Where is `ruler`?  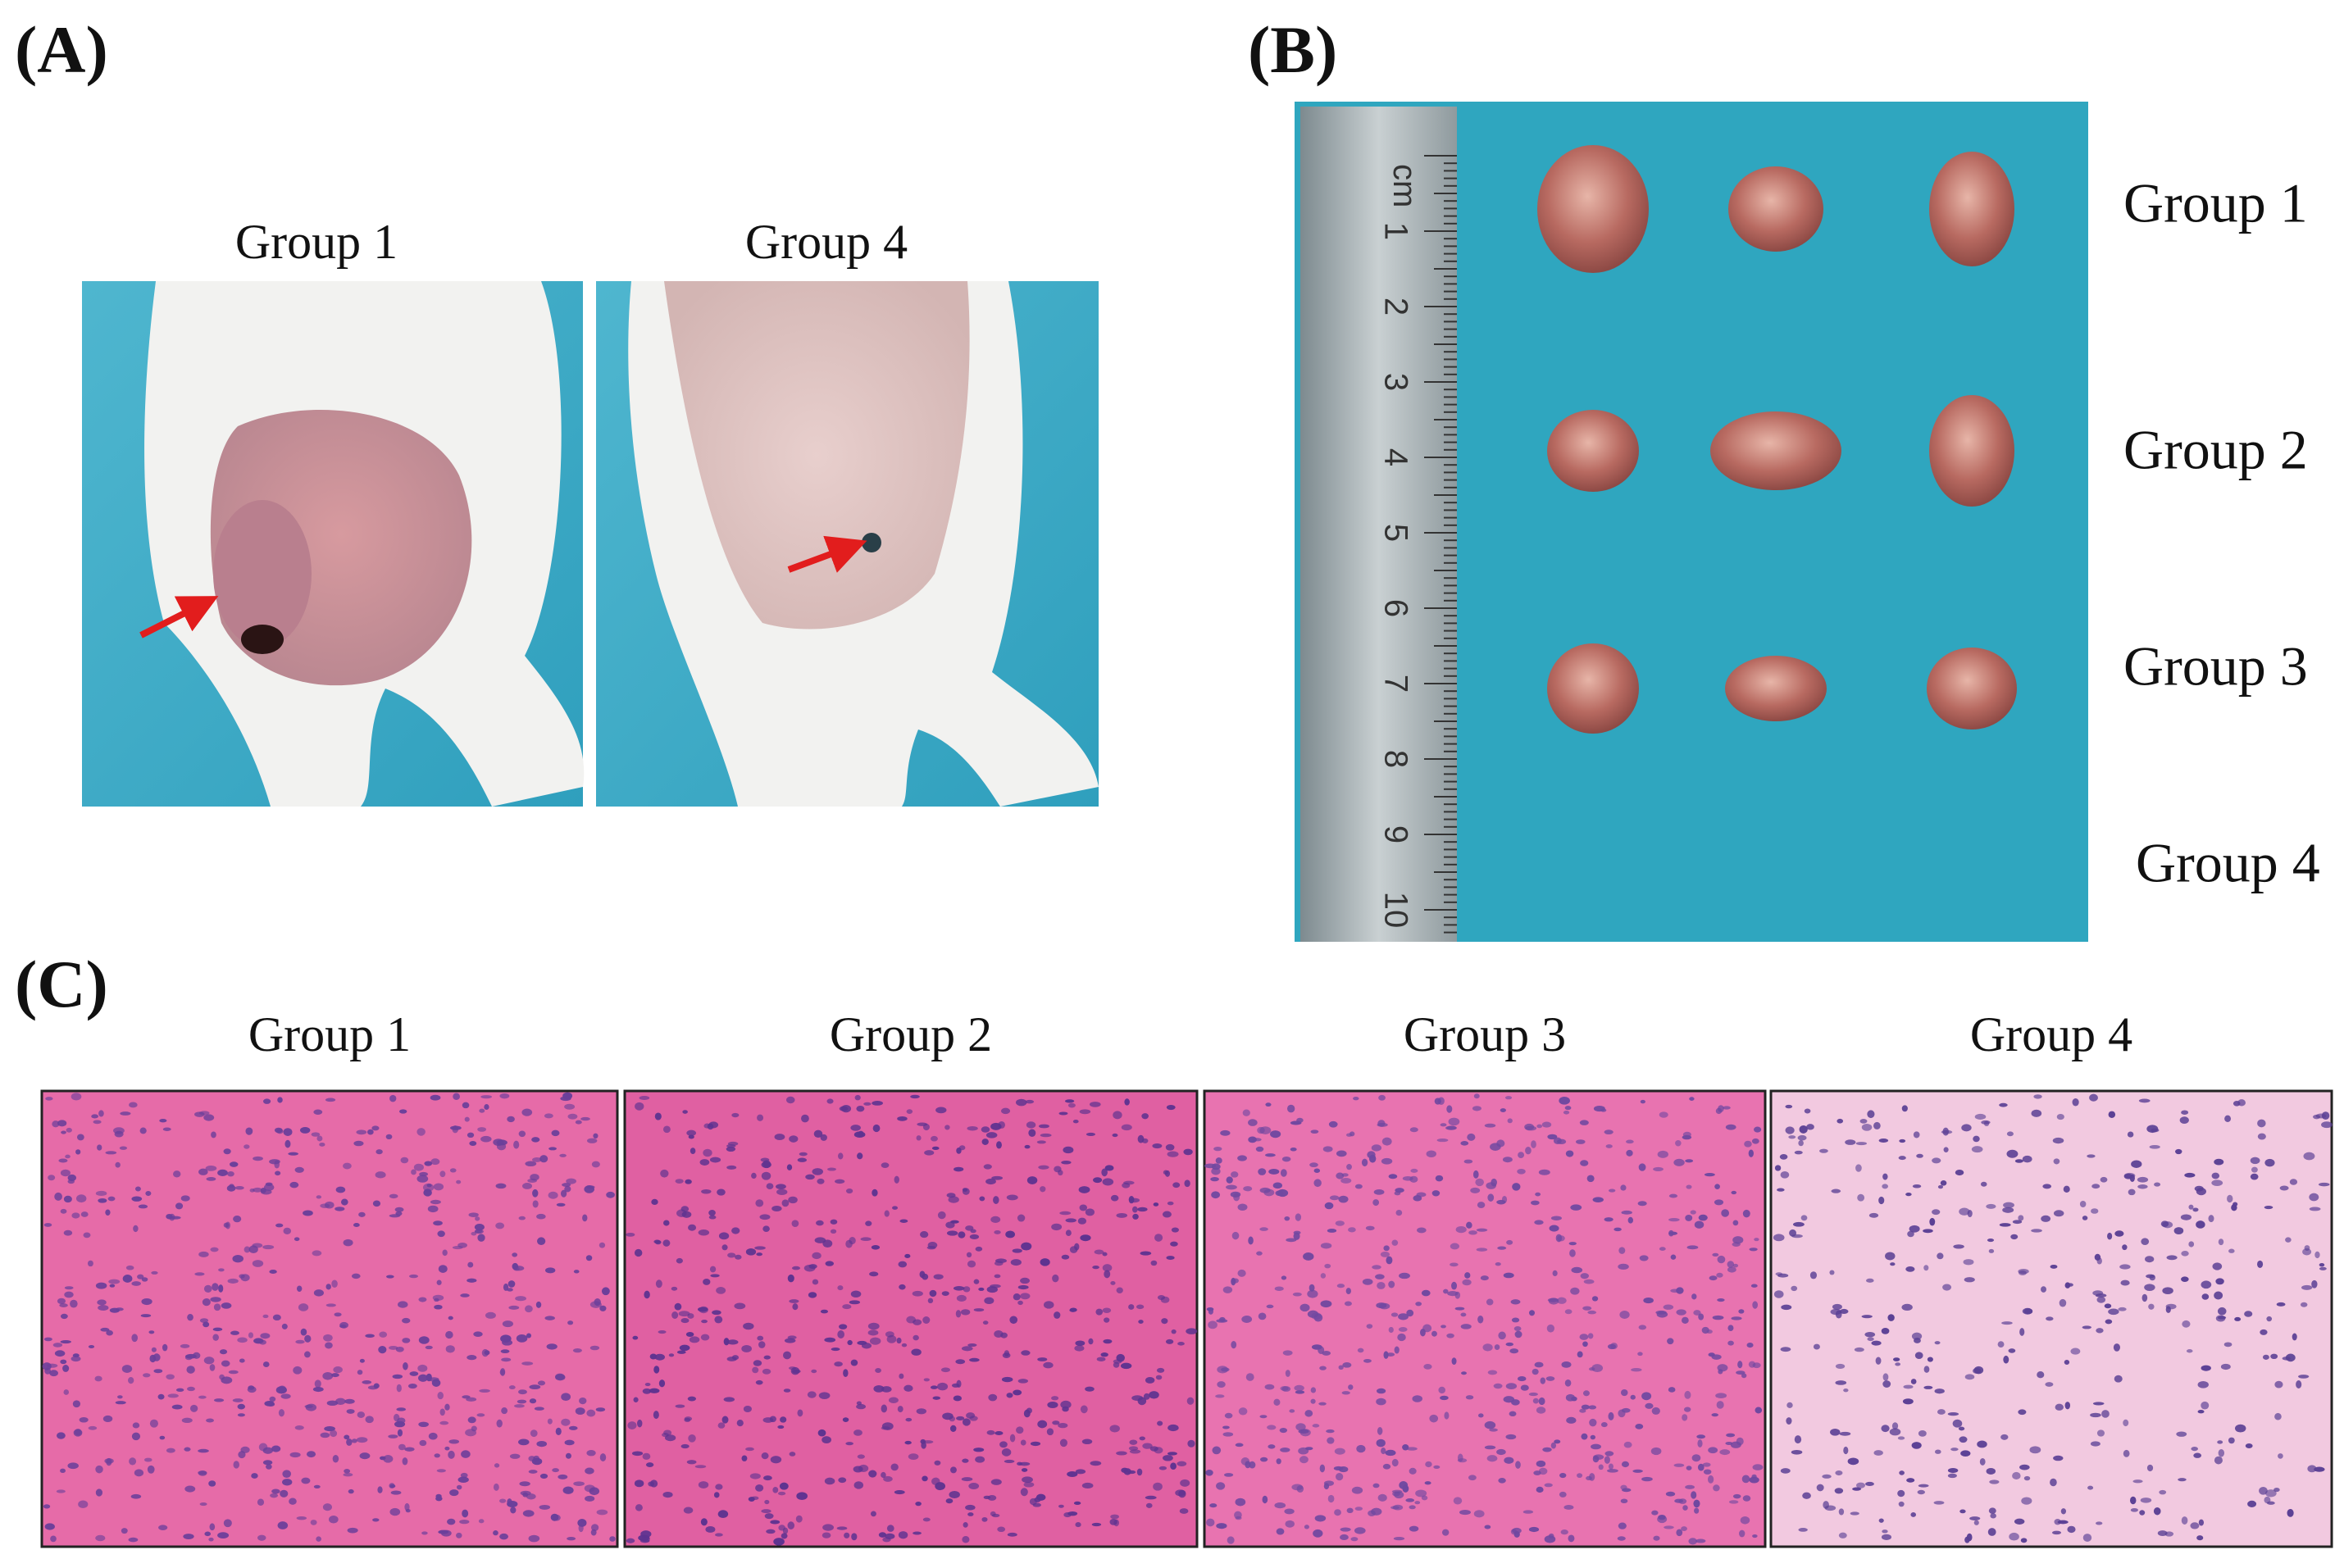 ruler is located at coordinates (1378, 524).